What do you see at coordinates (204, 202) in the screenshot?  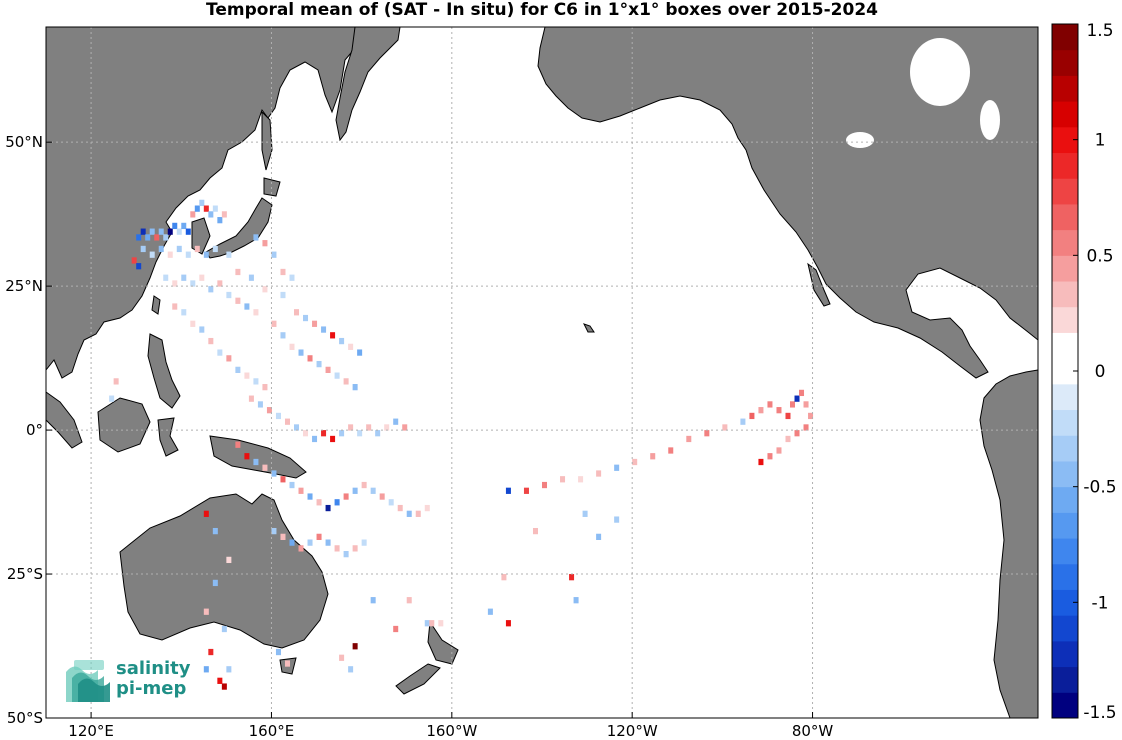 I see `land-asia` at bounding box center [204, 202].